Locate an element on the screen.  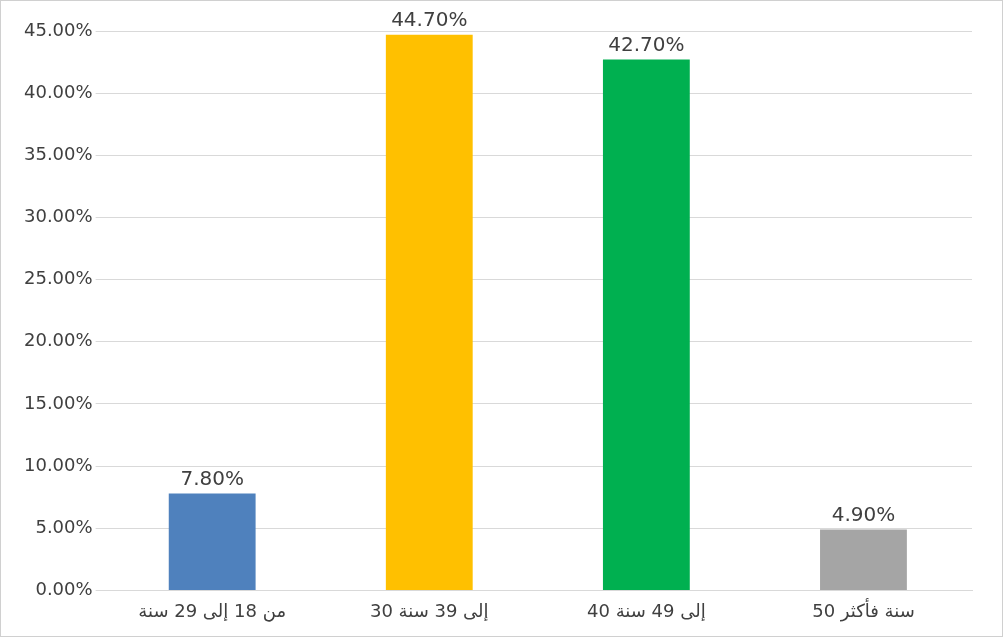
x-tick-label: 30 إلى 39 سنة is located at coordinates (429, 610).